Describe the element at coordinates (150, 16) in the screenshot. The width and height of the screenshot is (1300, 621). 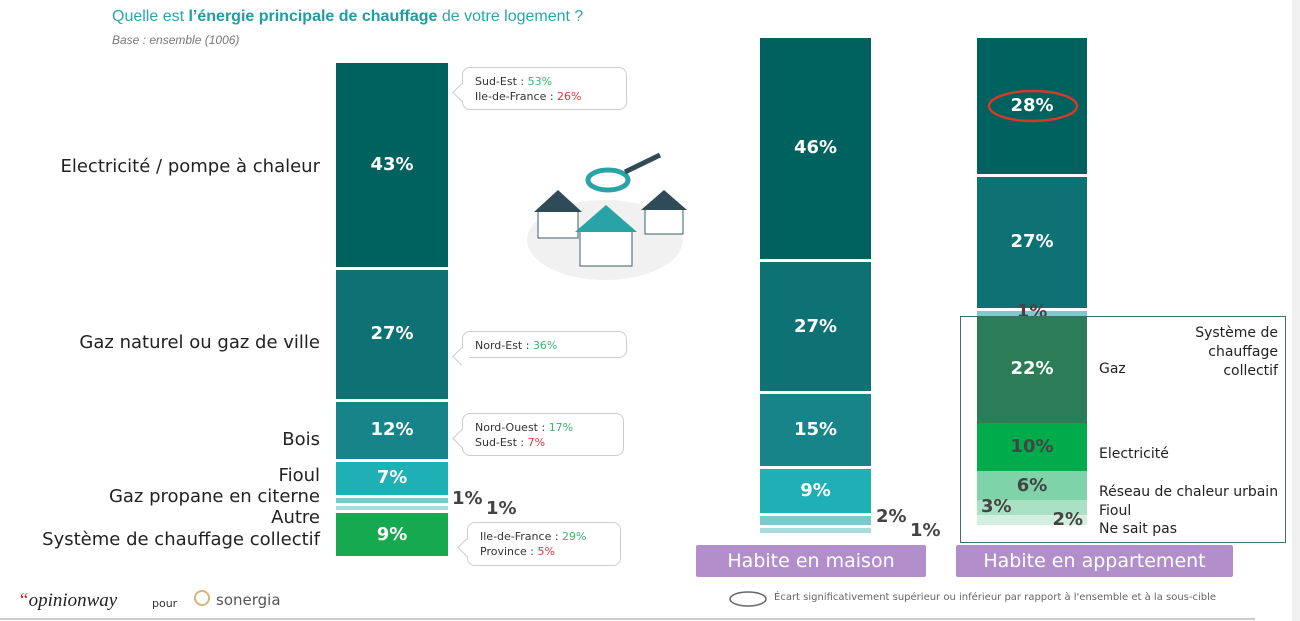
I see `title-pre: Quelle est` at that location.